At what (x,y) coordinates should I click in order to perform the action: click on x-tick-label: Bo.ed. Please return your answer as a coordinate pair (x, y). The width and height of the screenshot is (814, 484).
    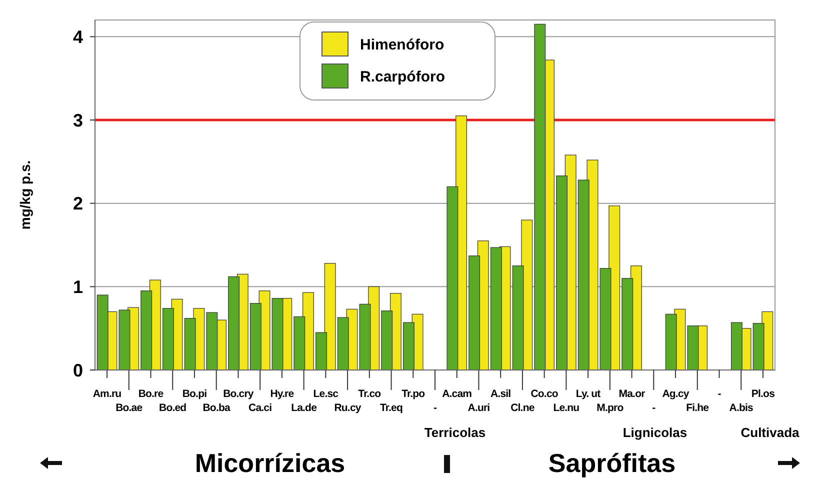
    Looking at the image, I should click on (172, 408).